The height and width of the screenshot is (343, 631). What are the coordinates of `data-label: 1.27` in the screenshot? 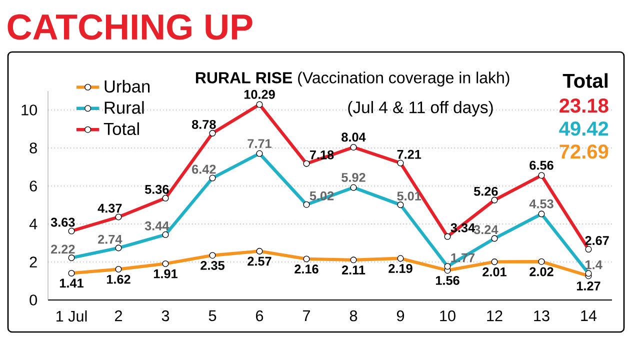 It's located at (588, 285).